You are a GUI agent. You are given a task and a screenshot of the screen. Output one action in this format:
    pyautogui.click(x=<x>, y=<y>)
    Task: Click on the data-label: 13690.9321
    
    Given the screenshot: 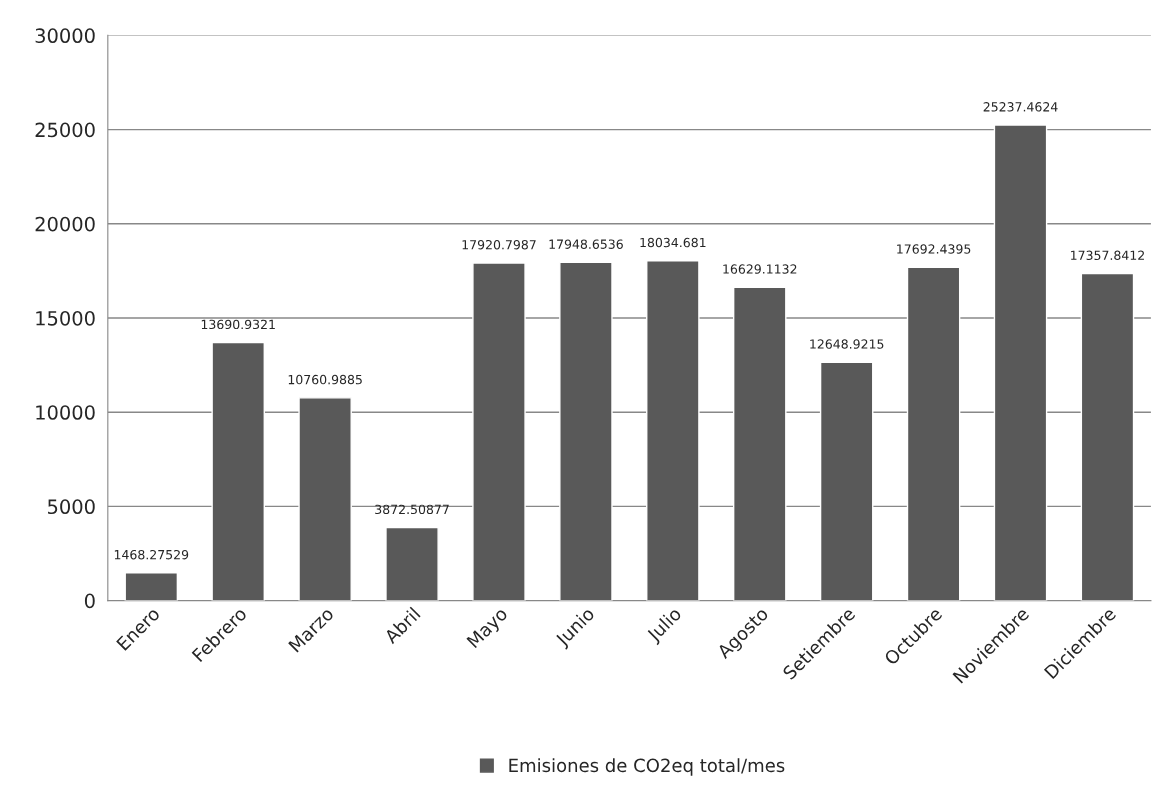 What is the action you would take?
    pyautogui.click(x=238, y=324)
    